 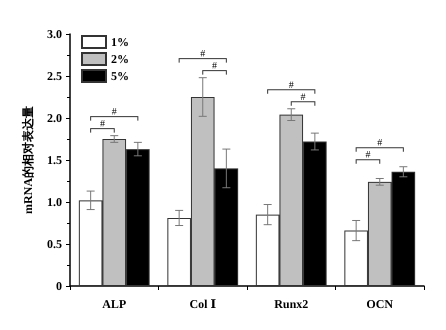 What do you see at coordinates (54, 160) in the screenshot?
I see `y-tick-label: 1.5` at bounding box center [54, 160].